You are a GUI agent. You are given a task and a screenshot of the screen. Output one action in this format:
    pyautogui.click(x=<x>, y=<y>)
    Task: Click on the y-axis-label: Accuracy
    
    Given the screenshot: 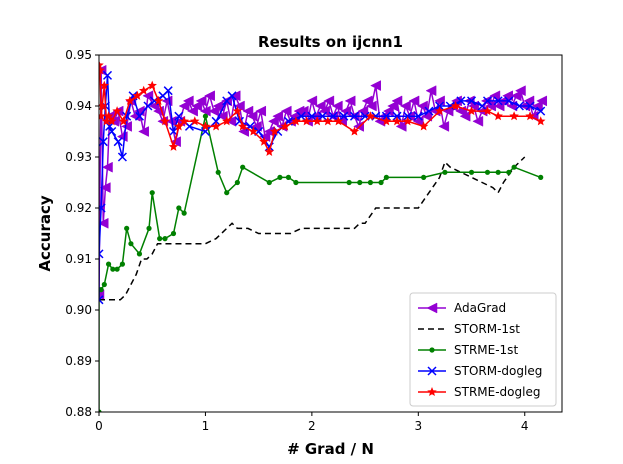 What is the action you would take?
    pyautogui.click(x=45, y=233)
    